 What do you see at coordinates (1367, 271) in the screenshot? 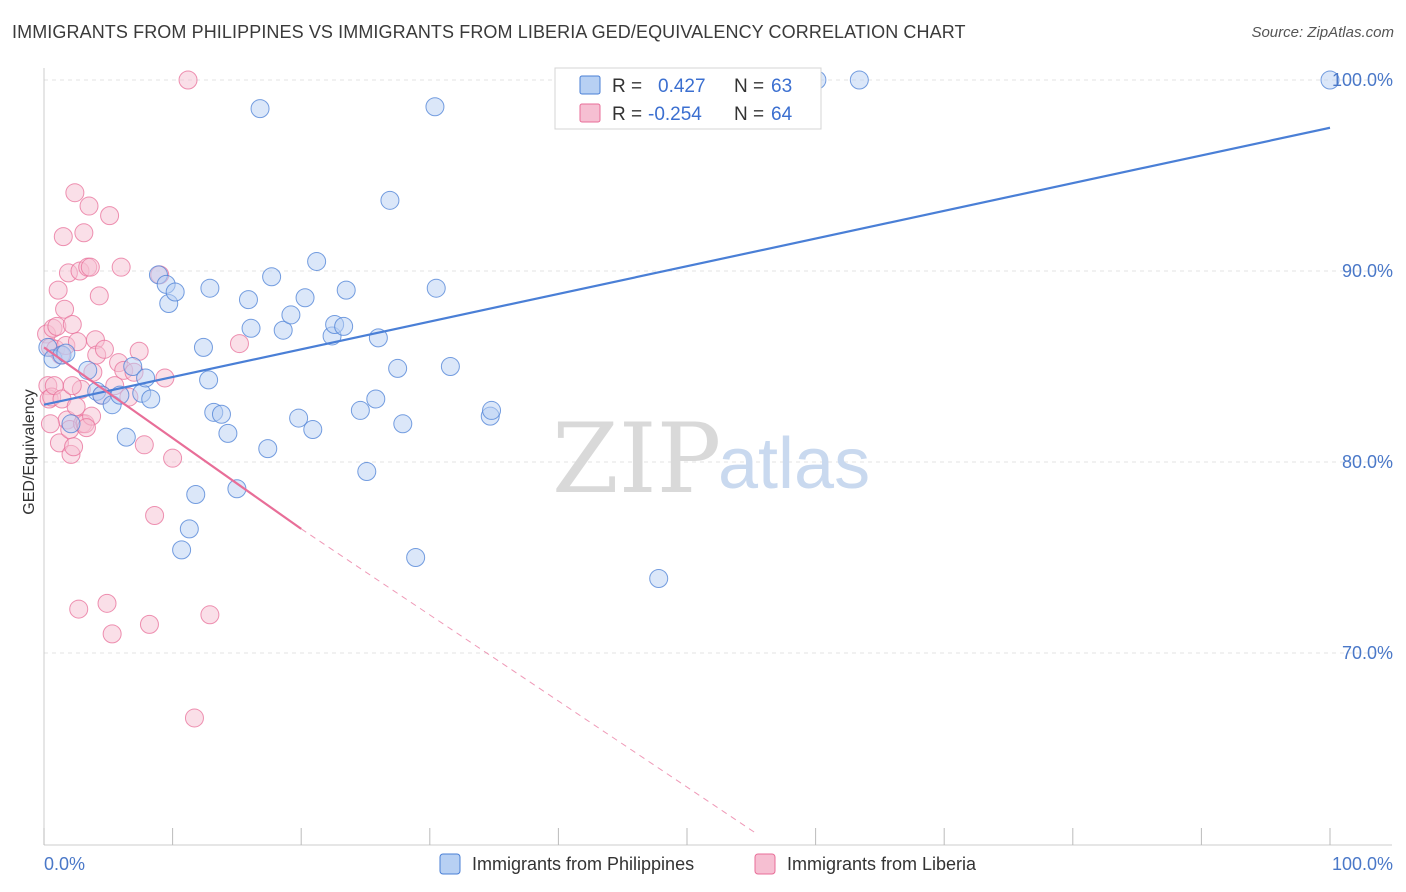
I see `y-tick-label: 90.0%` at bounding box center [1367, 271].